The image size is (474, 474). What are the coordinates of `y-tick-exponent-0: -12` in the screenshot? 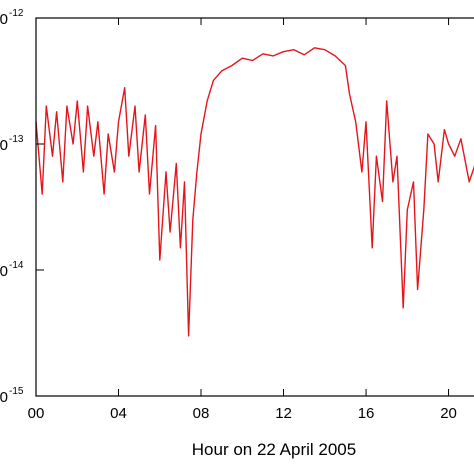 It's located at (16, 13).